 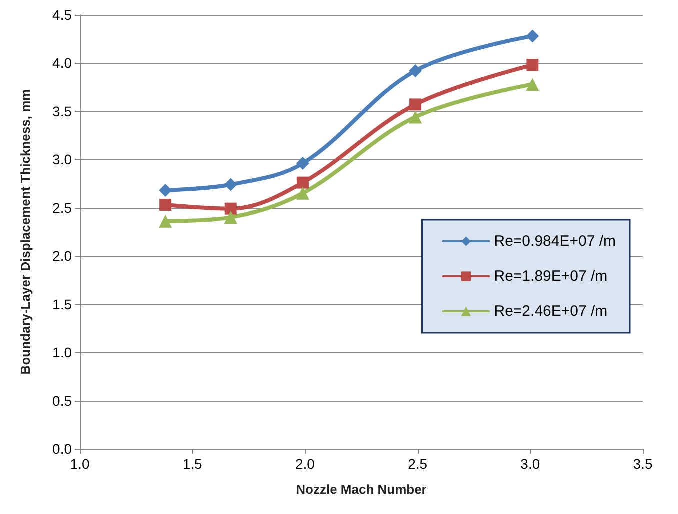 What do you see at coordinates (551, 276) in the screenshot?
I see `legend-label: Re=1.89E+07 /m` at bounding box center [551, 276].